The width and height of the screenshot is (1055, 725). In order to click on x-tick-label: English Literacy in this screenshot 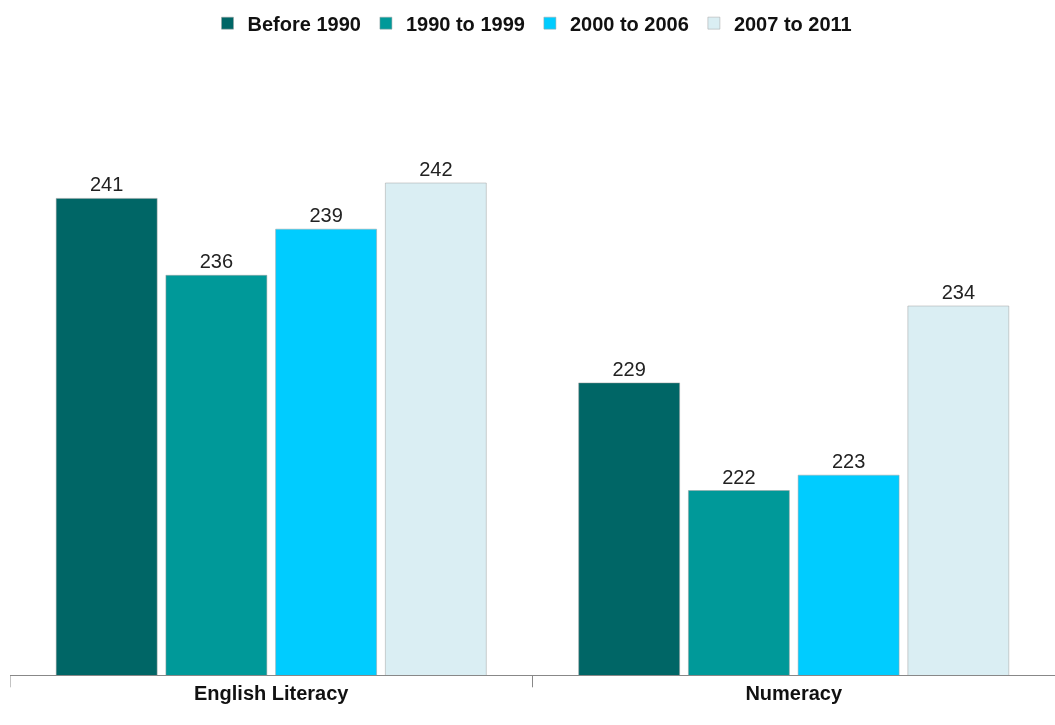, I will do `click(272, 693)`.